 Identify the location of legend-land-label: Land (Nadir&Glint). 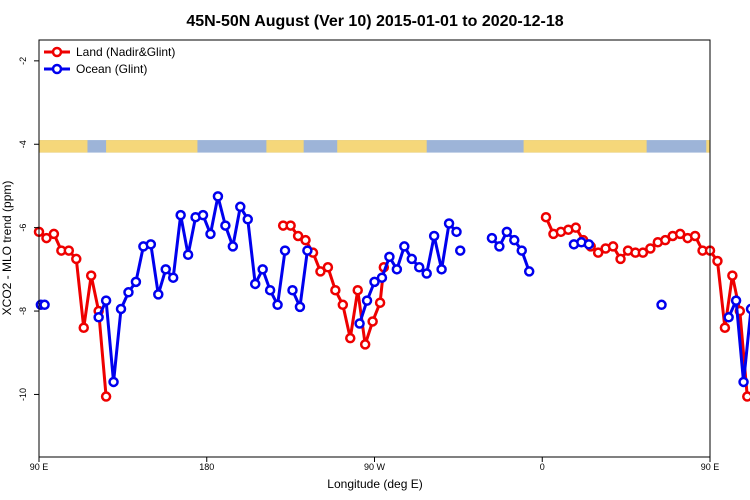
(125, 52).